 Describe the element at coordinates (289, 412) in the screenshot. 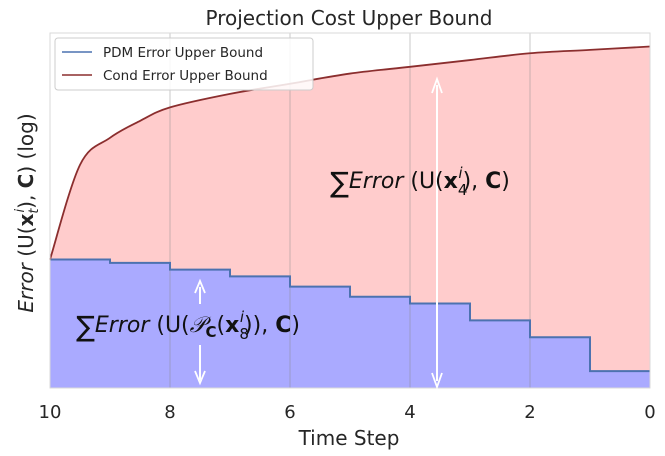

I see `x-tick-6: 6` at that location.